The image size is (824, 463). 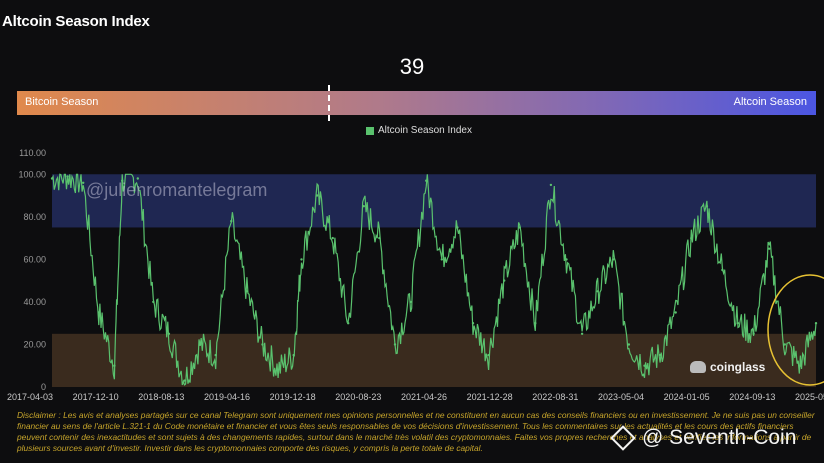 I want to click on x-tick-label: 2017-04-03, so click(x=30, y=397).